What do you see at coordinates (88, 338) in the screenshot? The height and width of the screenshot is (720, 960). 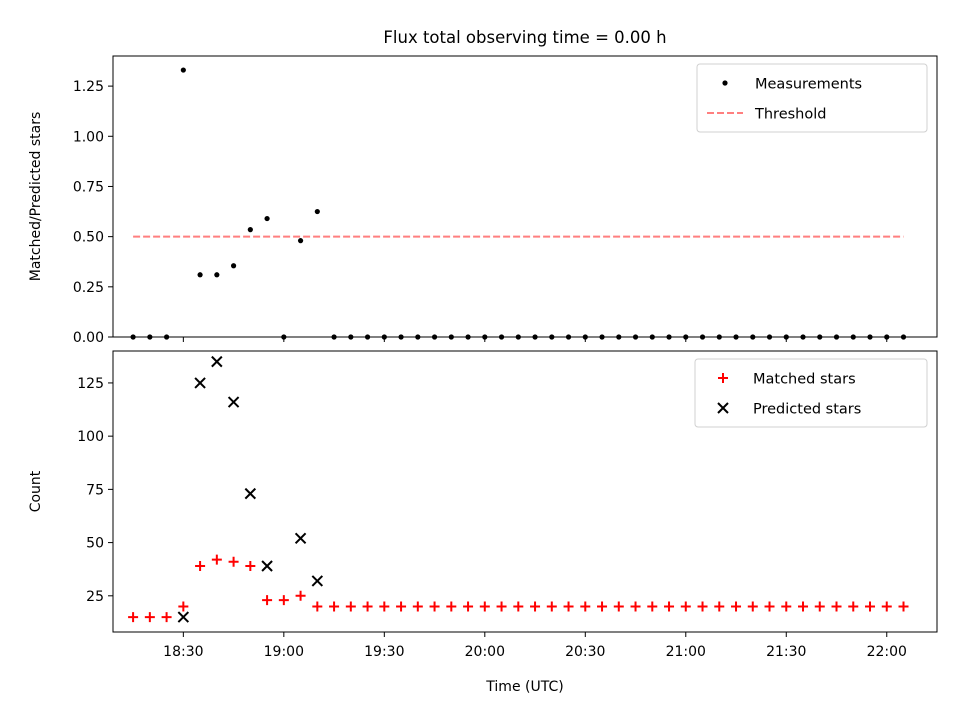 I see `y-tick-label: 0.00` at bounding box center [88, 338].